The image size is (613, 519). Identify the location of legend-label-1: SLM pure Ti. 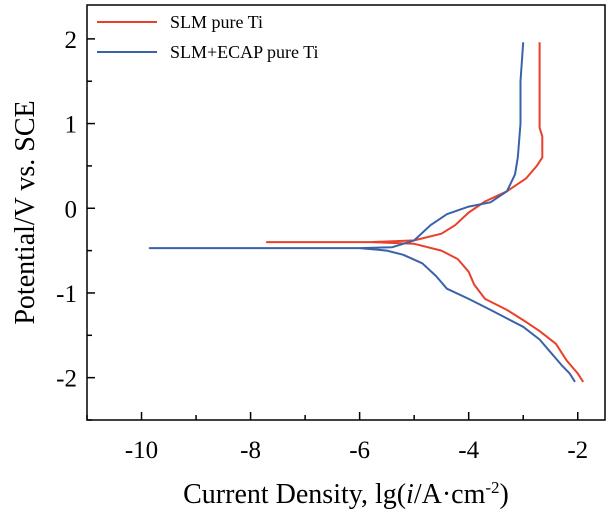
(216, 22).